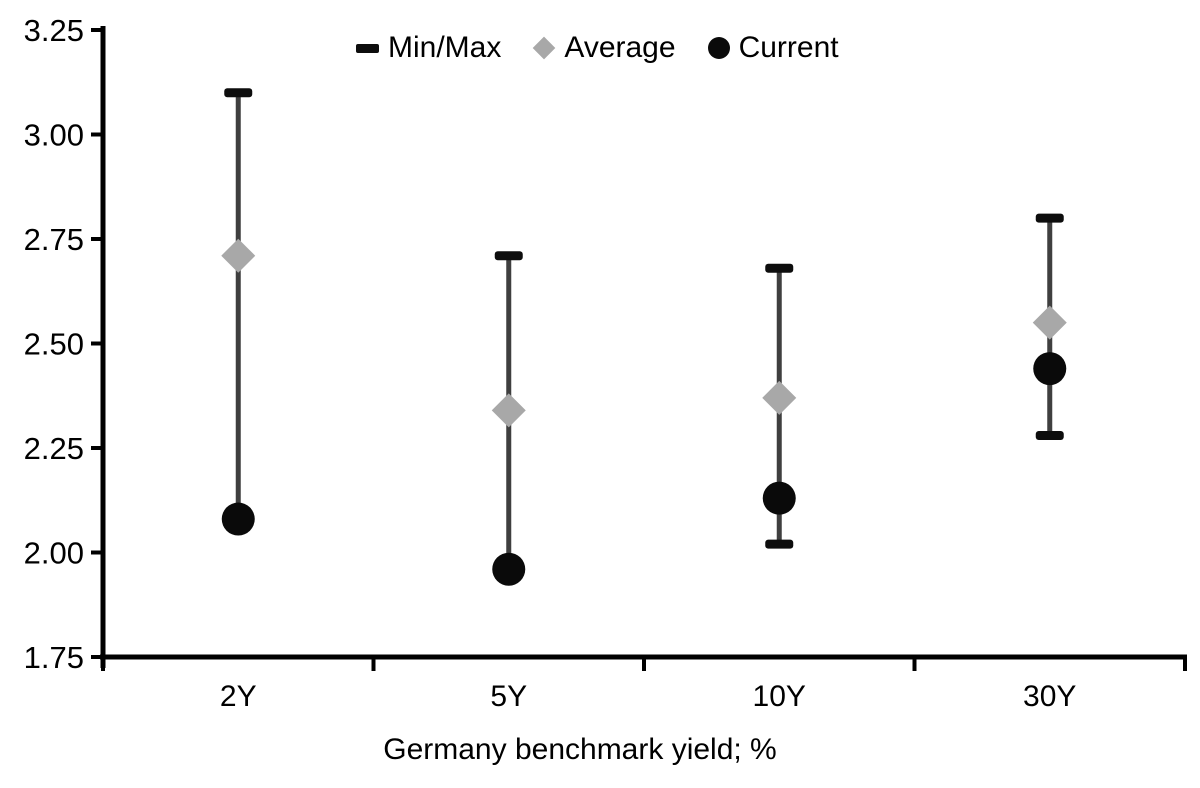 This screenshot has height=788, width=1200. Describe the element at coordinates (508, 696) in the screenshot. I see `x-category-label: 5Y` at that location.